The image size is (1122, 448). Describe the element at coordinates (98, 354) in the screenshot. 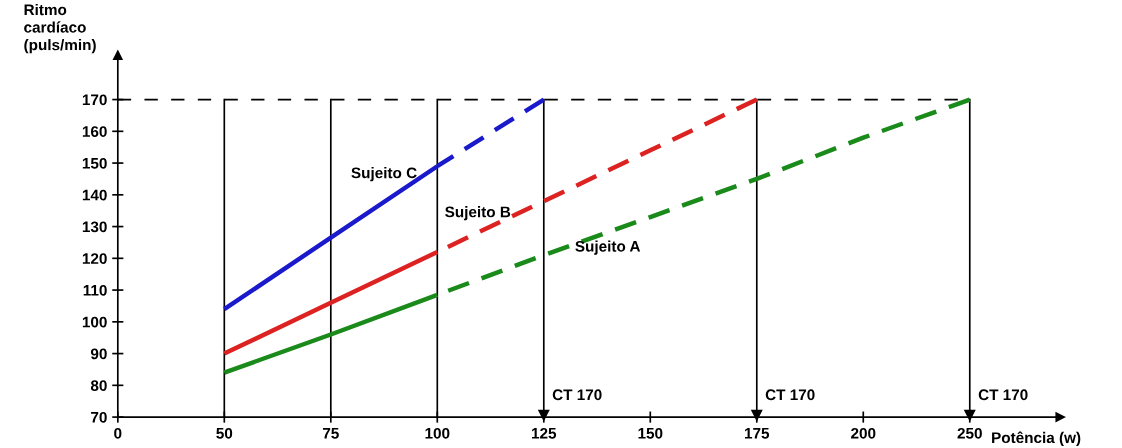

I see `y-tick-label: 90` at that location.